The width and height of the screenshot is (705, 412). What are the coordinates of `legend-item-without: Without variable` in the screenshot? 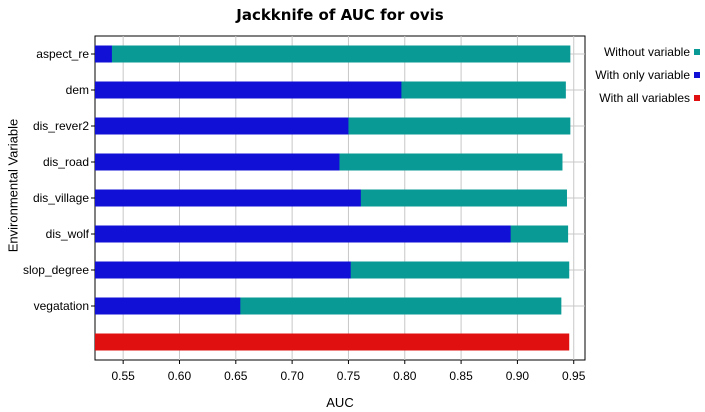 It's located at (645, 51).